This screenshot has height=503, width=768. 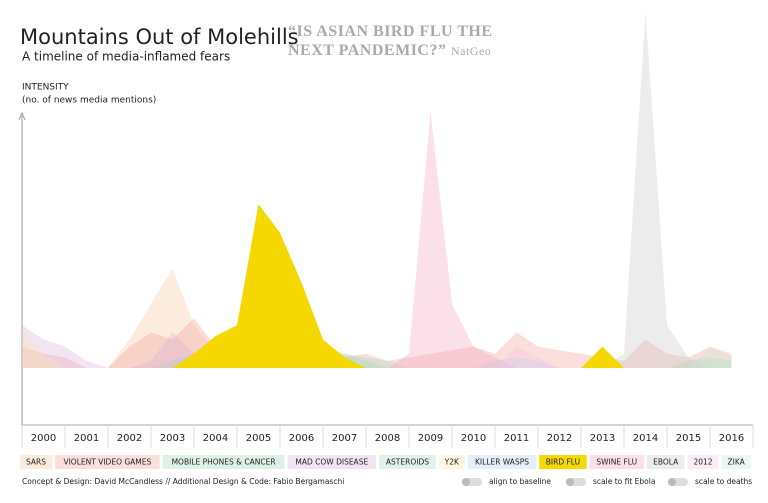 I want to click on quote-source: NatGeo, so click(x=471, y=51).